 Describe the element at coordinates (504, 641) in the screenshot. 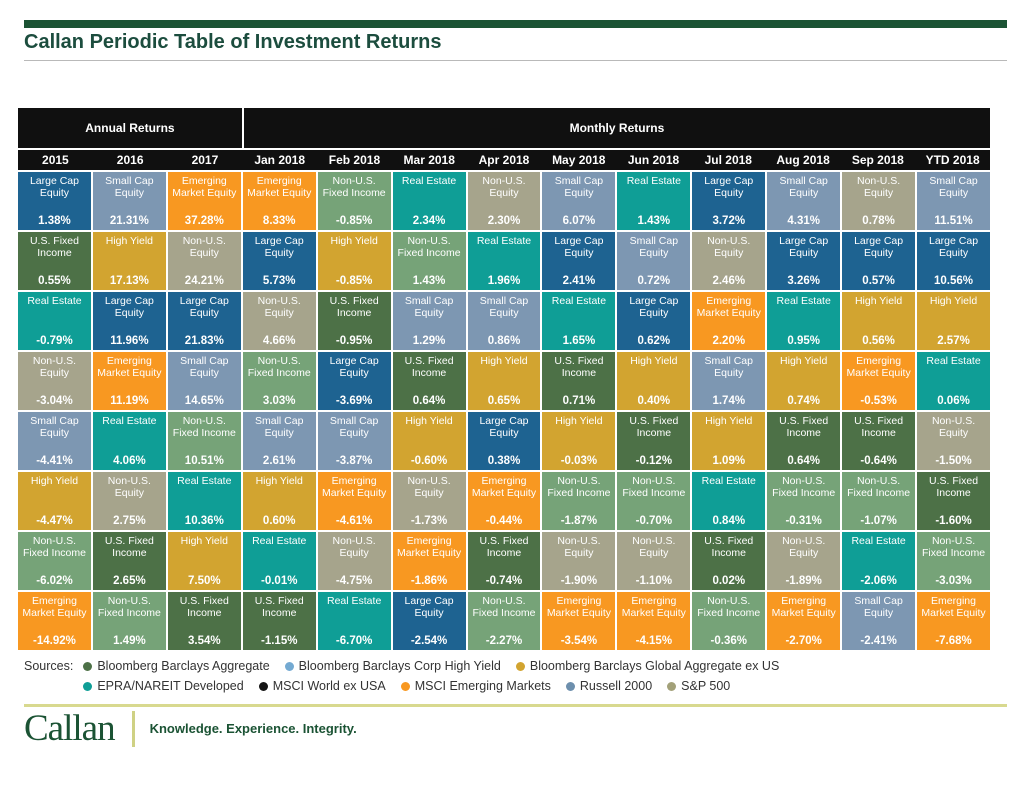

I see `return-value: -2.27%` at that location.